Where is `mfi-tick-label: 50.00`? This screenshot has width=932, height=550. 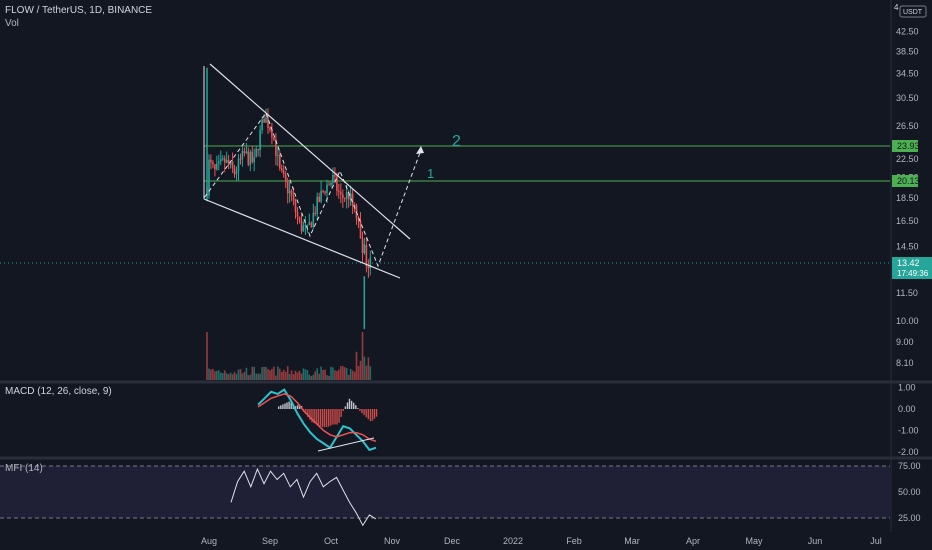 mfi-tick-label: 50.00 is located at coordinates (909, 492).